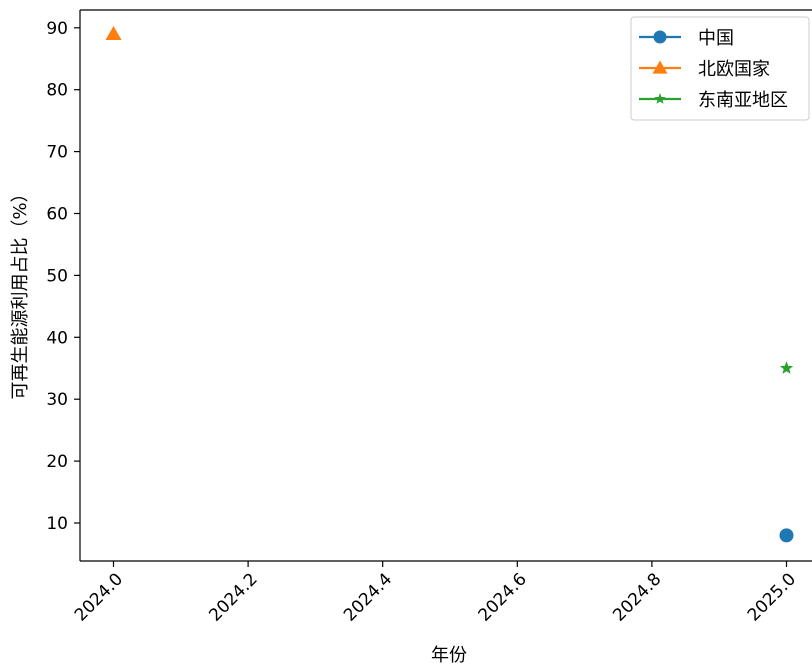 The image size is (812, 667). Describe the element at coordinates (716, 38) in the screenshot. I see `legend-label: 中国` at that location.